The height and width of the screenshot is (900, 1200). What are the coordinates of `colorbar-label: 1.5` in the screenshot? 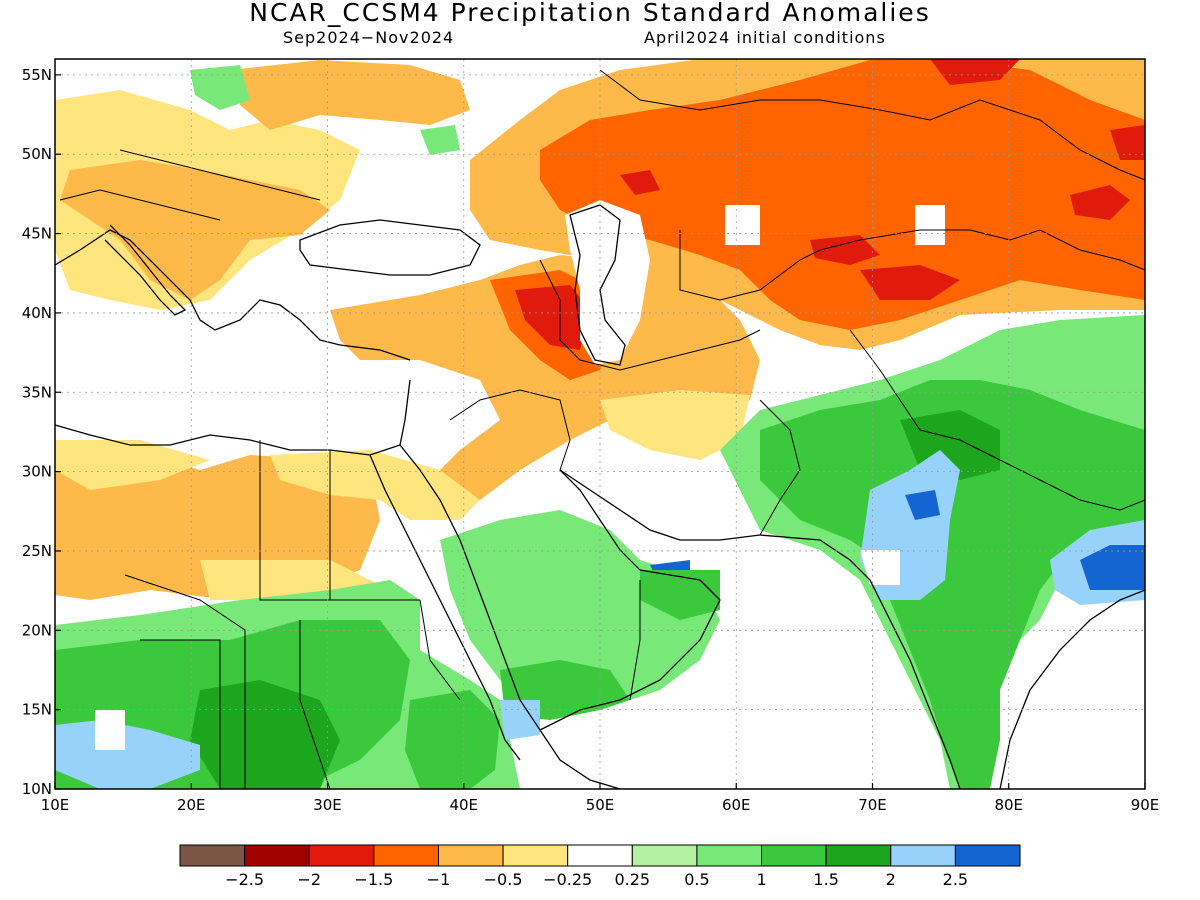 It's located at (825, 879).